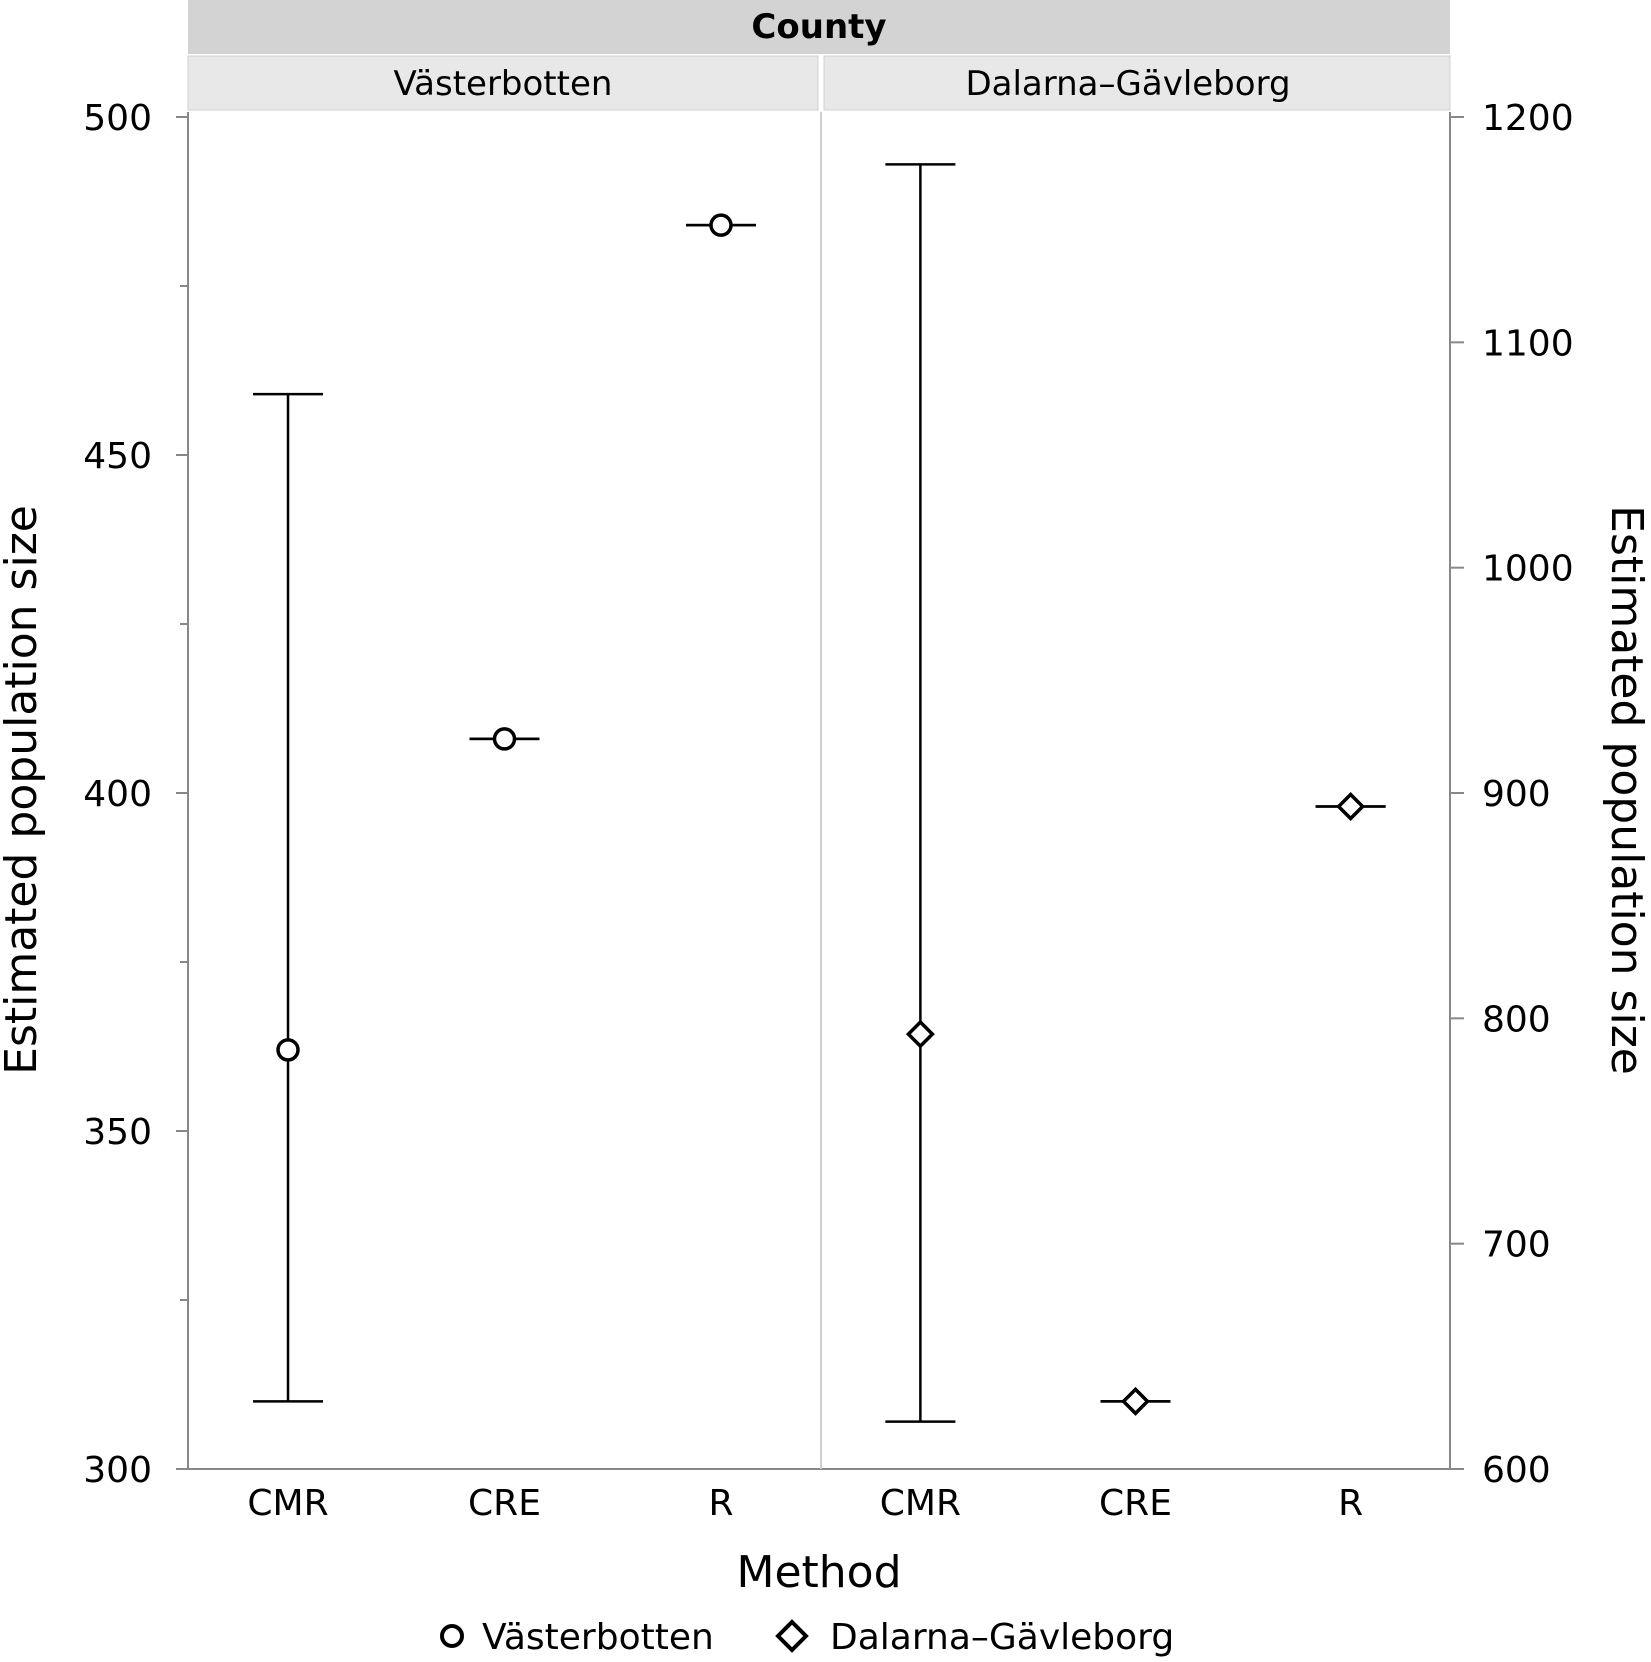  I want to click on right-y-axis: 600 700 800 900 1000 1100 1200, so click(1512, 794).